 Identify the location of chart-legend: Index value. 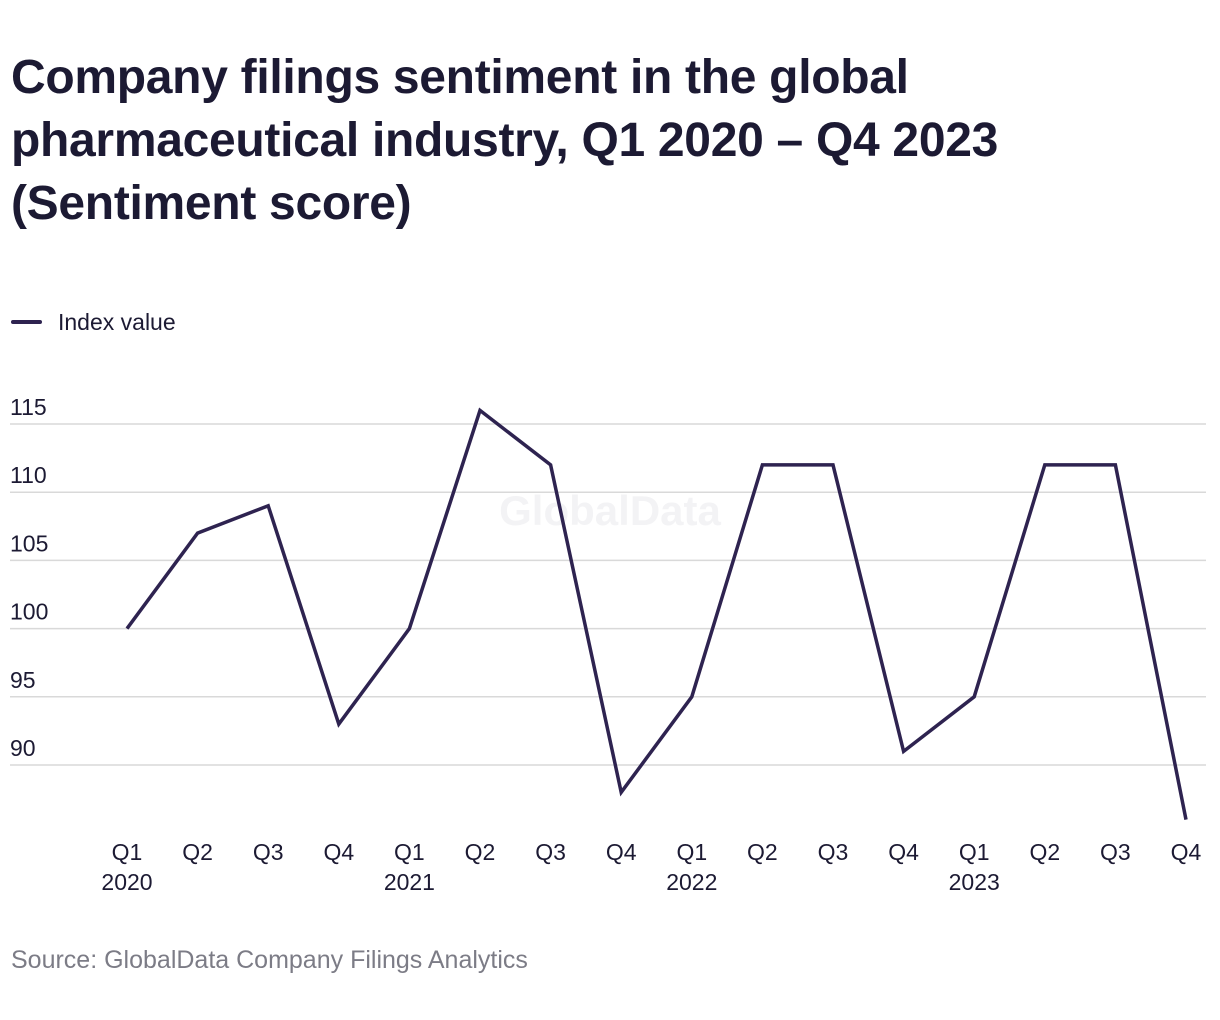
(93, 322).